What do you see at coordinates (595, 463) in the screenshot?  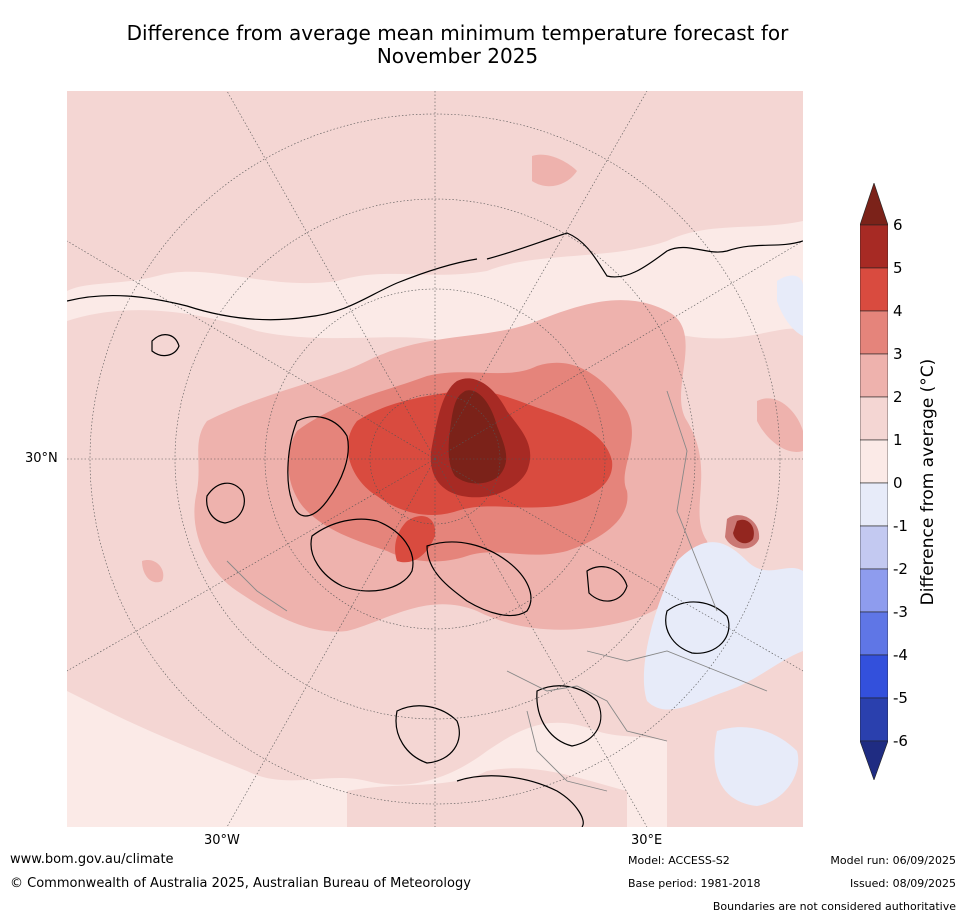 I see `anomaly-5-plus-regions` at bounding box center [595, 463].